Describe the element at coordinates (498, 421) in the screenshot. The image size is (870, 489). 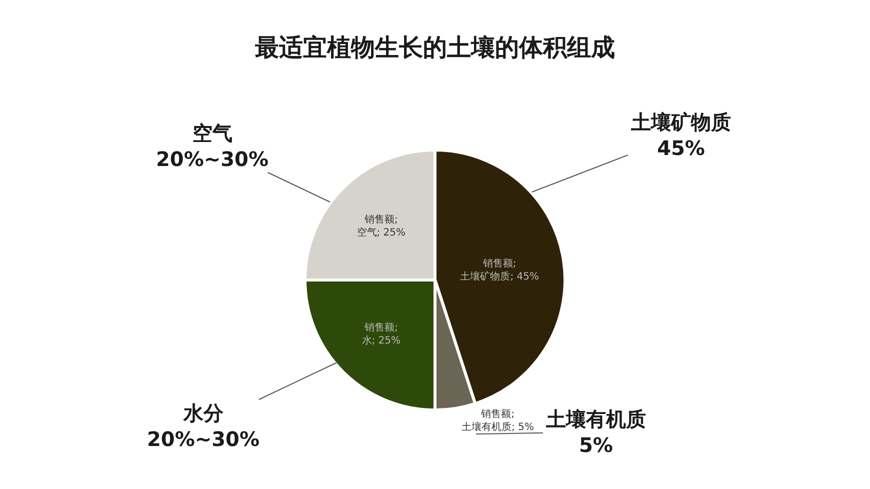
I see `data-label: 销售额; 土壤有机质; 5%` at that location.